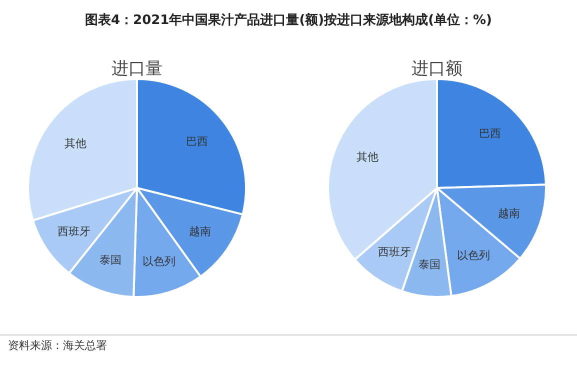 Image resolution: width=577 pixels, height=366 pixels. Describe the element at coordinates (288, 20) in the screenshot. I see `text: 图表4：2021年中国果汁产品进口量(额)按进口来源地构成(单位：%)` at that location.